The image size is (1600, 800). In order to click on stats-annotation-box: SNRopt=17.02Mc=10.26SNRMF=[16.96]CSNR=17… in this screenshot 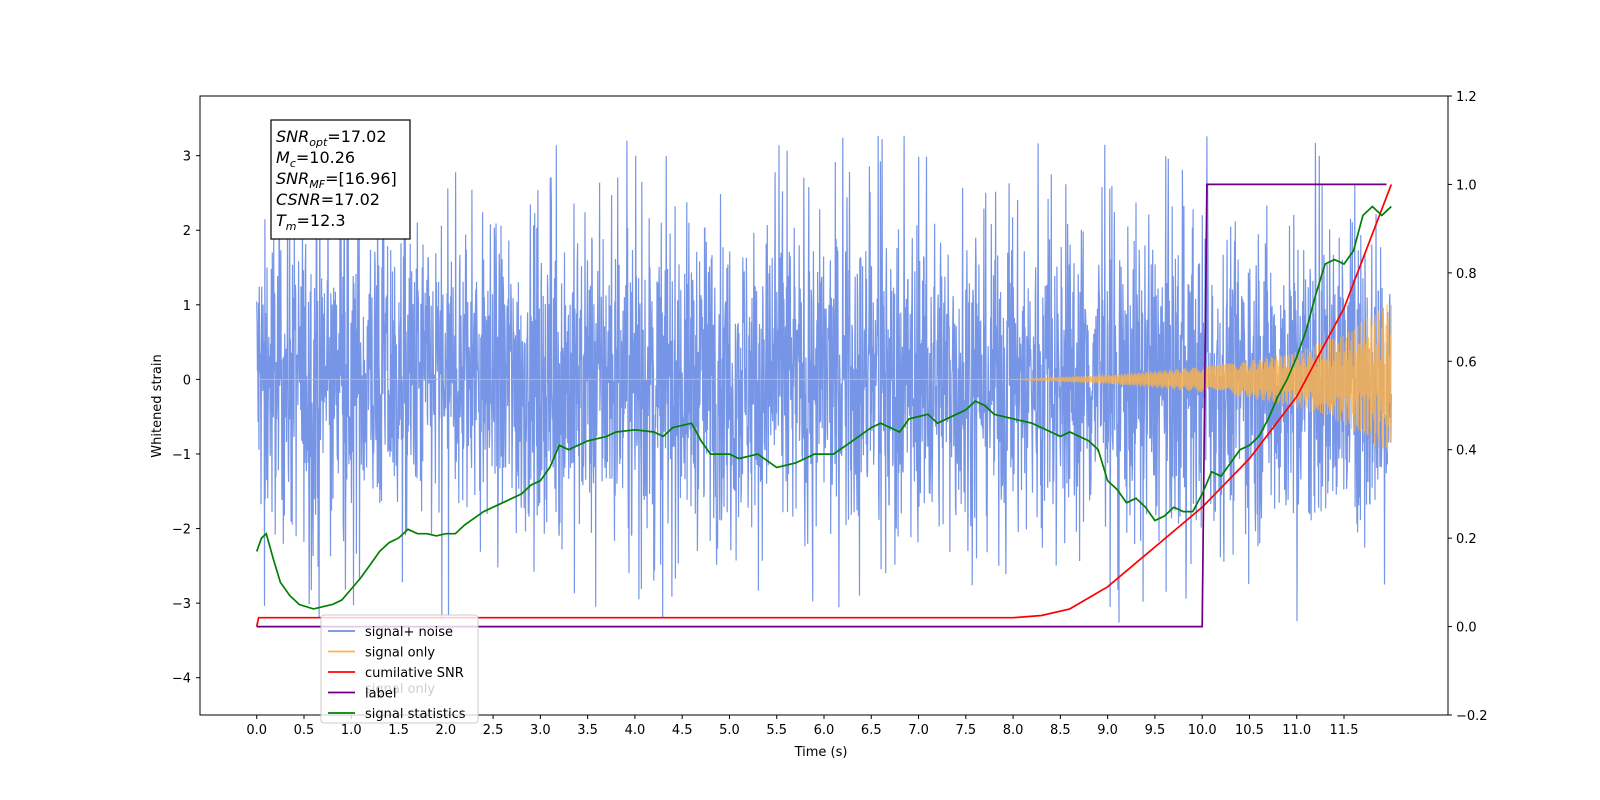, I will do `click(340, 179)`.